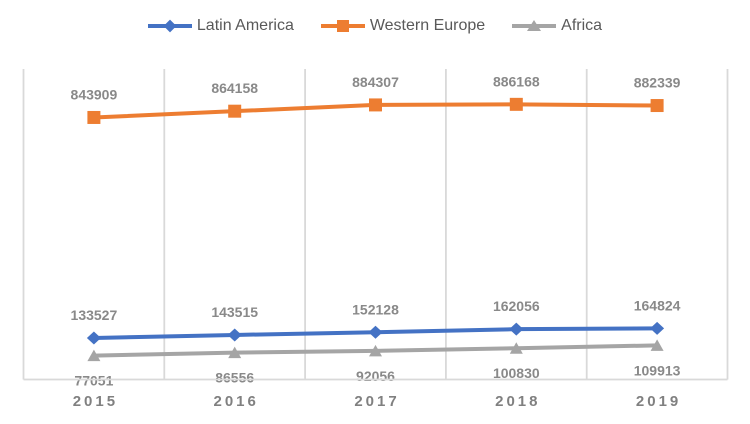  What do you see at coordinates (516, 81) in the screenshot?
I see `western-europe-data-label: 886168` at bounding box center [516, 81].